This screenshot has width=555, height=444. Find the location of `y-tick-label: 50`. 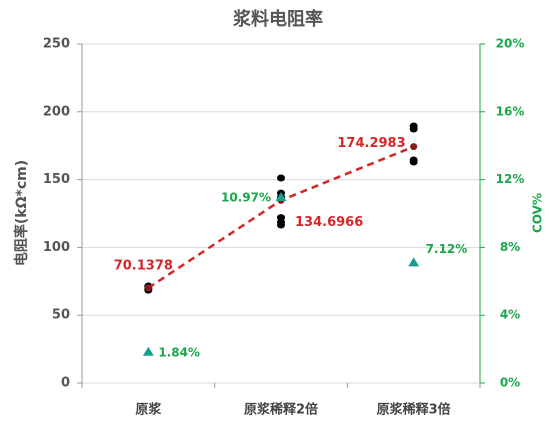

y-tick-label: 50 is located at coordinates (61, 315).